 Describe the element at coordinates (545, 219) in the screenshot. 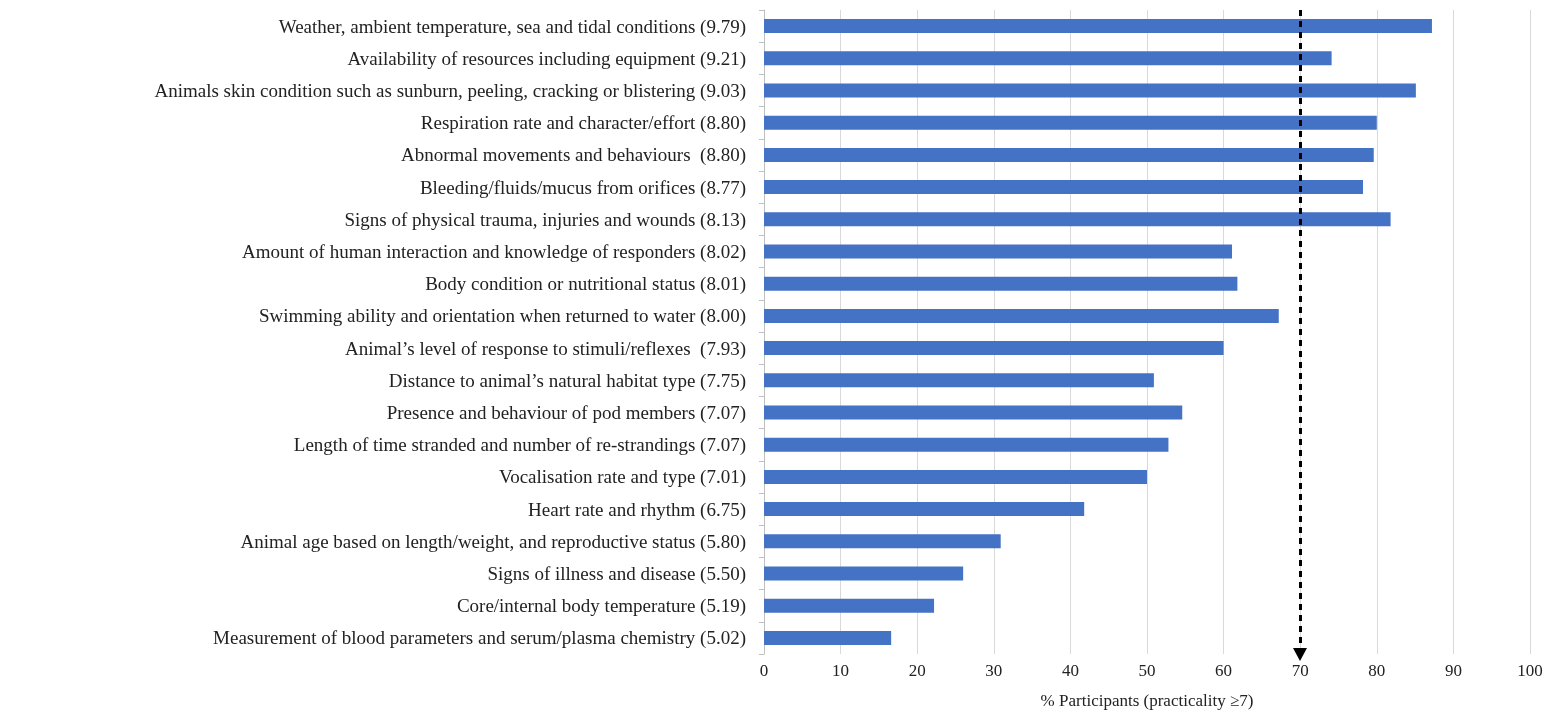

I see `y-tick-label: Signs of physical trauma, injuries and wounds (8.13)` at that location.